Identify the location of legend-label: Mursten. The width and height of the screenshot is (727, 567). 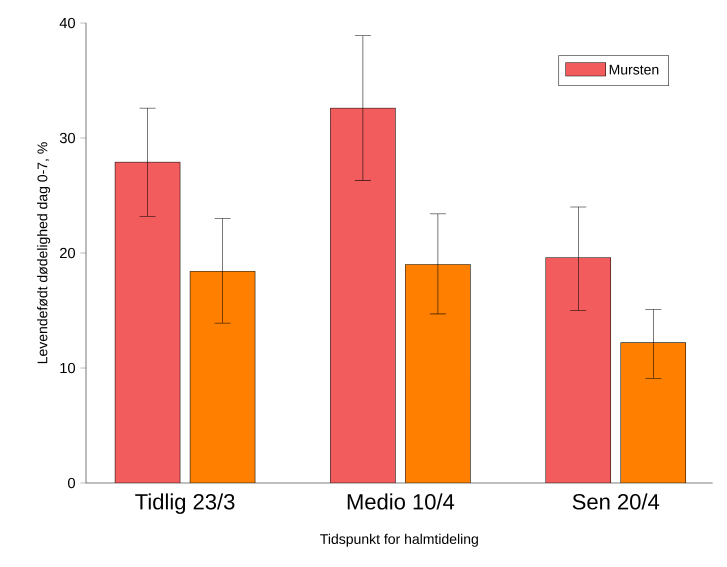
(634, 69).